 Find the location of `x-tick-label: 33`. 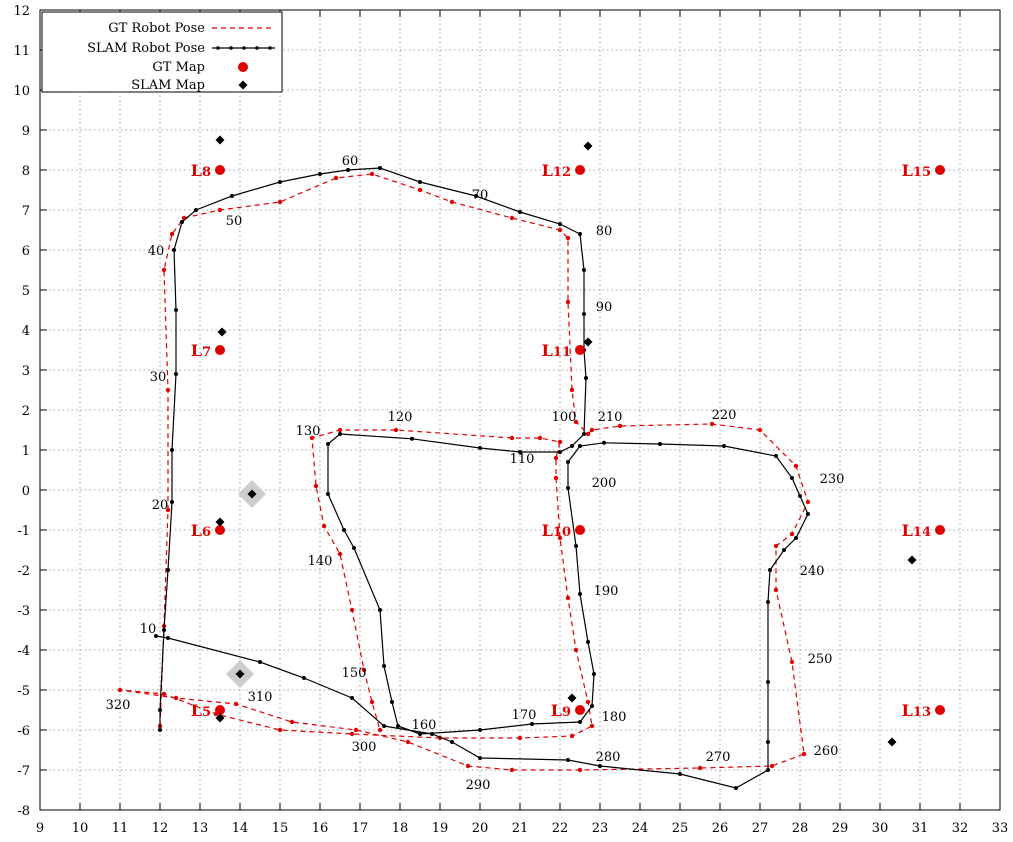

x-tick-label: 33 is located at coordinates (1000, 828).